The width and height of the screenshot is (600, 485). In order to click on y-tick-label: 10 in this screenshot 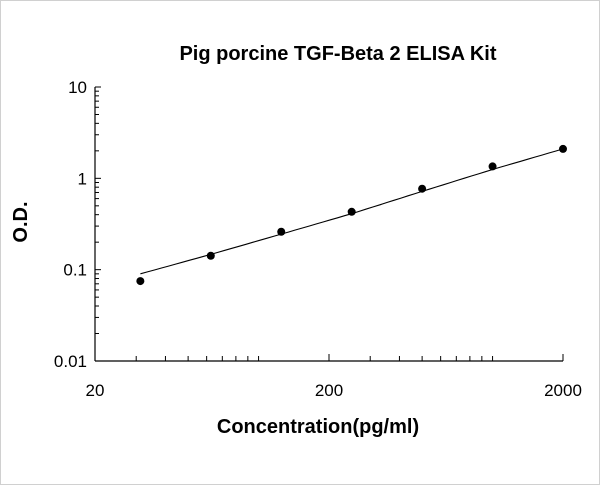, I will do `click(77, 87)`.